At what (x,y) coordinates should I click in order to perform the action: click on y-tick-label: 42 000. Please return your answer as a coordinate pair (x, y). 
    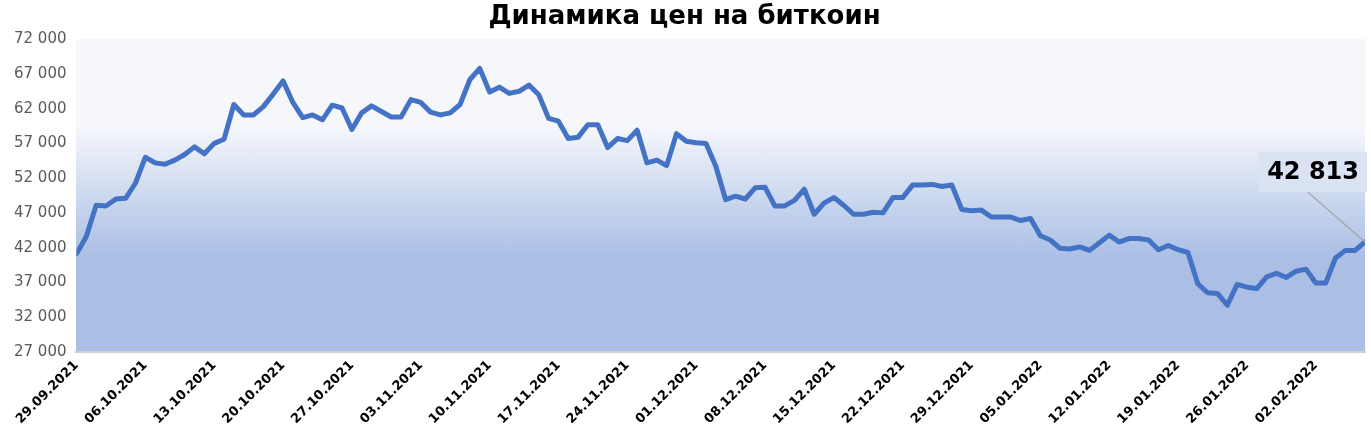
    Looking at the image, I should click on (40, 246).